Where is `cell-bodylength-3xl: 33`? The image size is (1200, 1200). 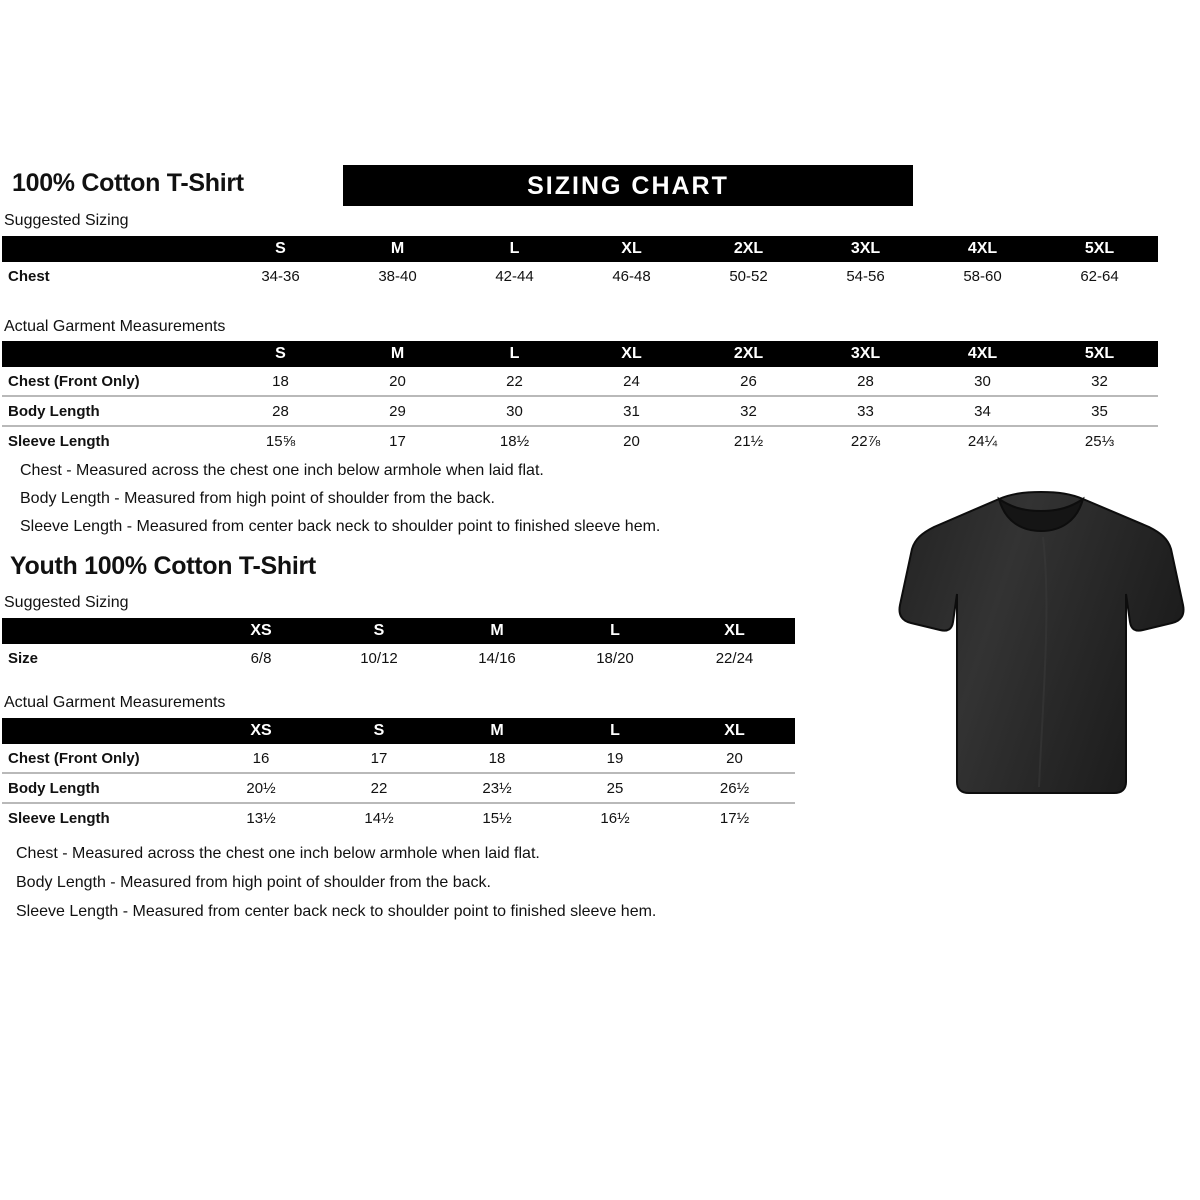 cell-bodylength-3xl: 33 is located at coordinates (865, 410).